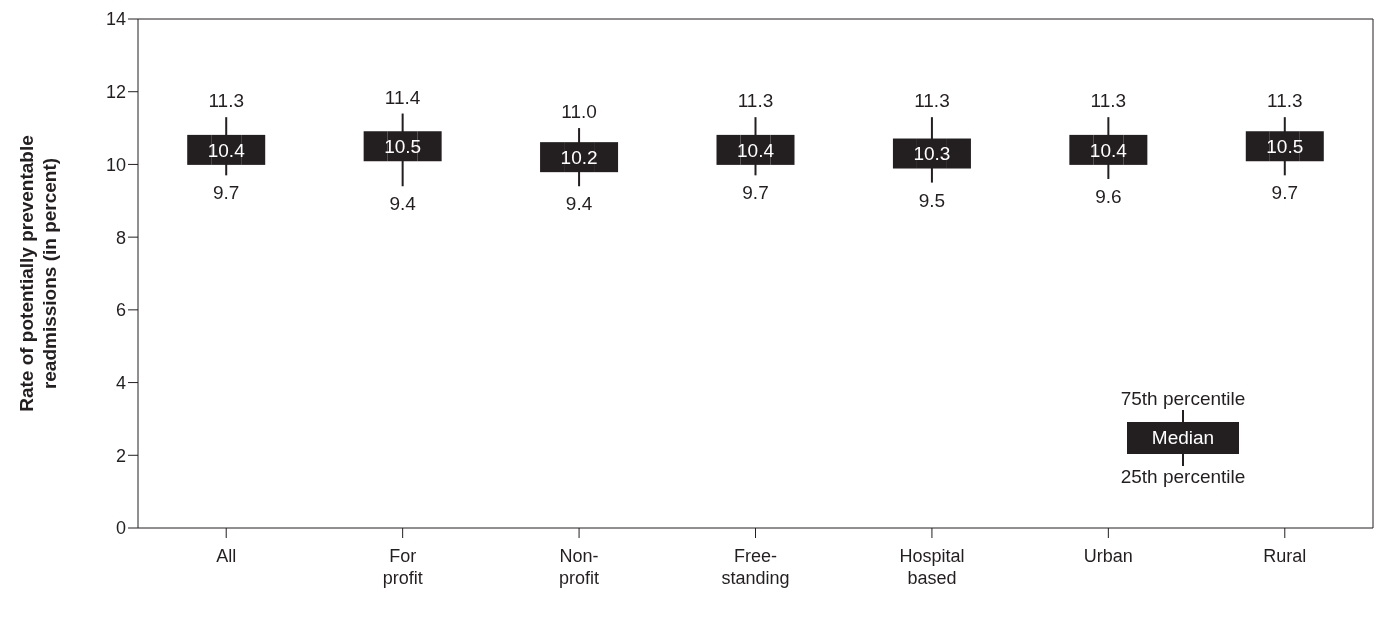  Describe the element at coordinates (1108, 556) in the screenshot. I see `x-tick-label: Urban` at that location.